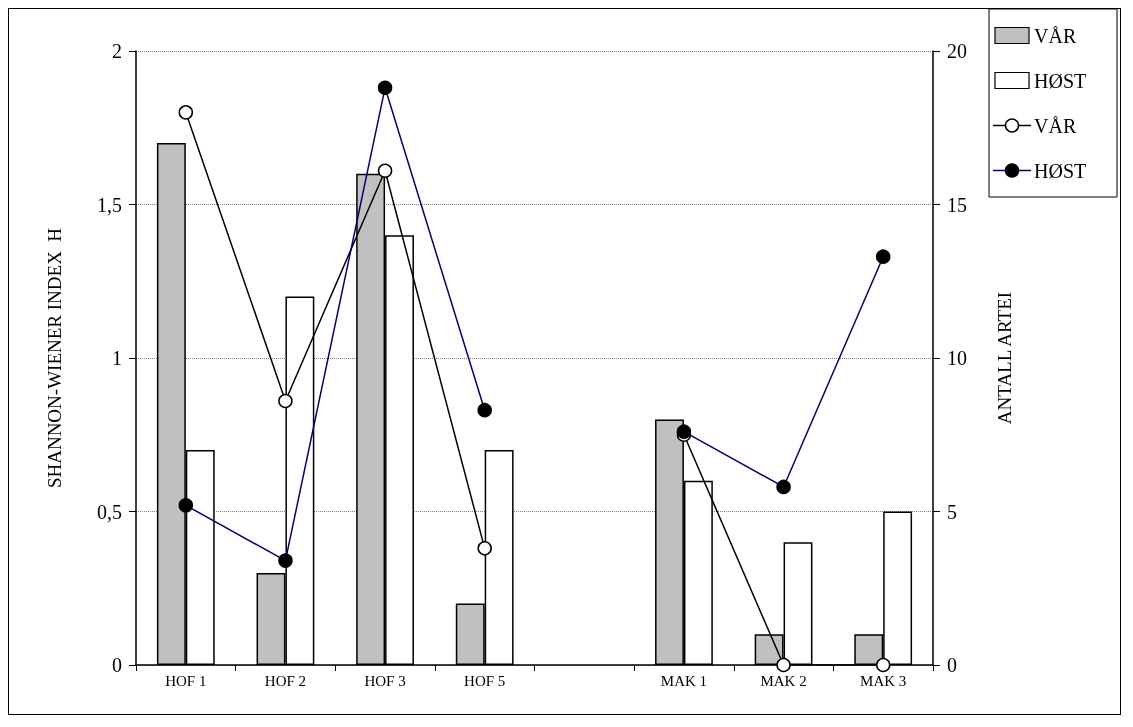  What do you see at coordinates (952, 665) in the screenshot?
I see `y2-tick-label: 0` at bounding box center [952, 665].